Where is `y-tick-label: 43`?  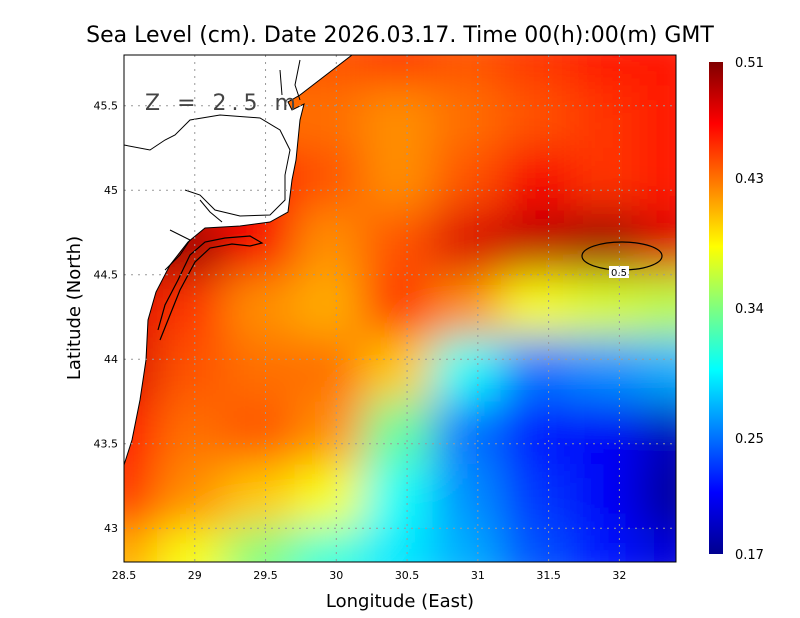
y-tick-label: 43 is located at coordinates (111, 528).